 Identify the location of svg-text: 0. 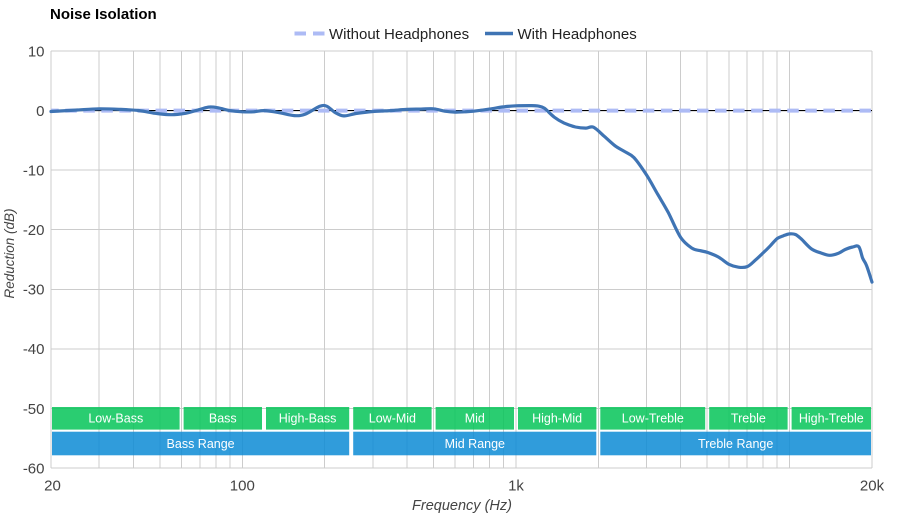
(40, 111).